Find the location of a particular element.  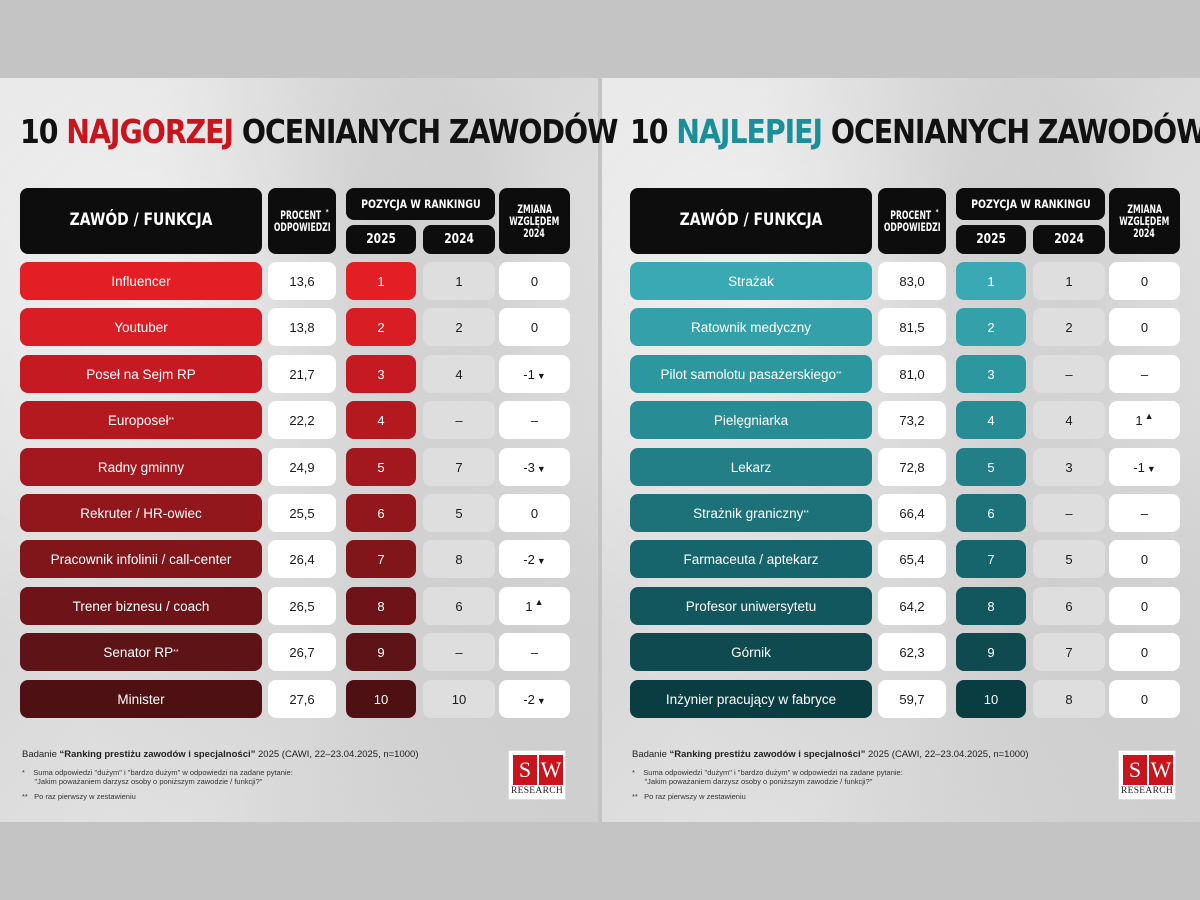

rank-2025-value: 6 is located at coordinates (991, 513).